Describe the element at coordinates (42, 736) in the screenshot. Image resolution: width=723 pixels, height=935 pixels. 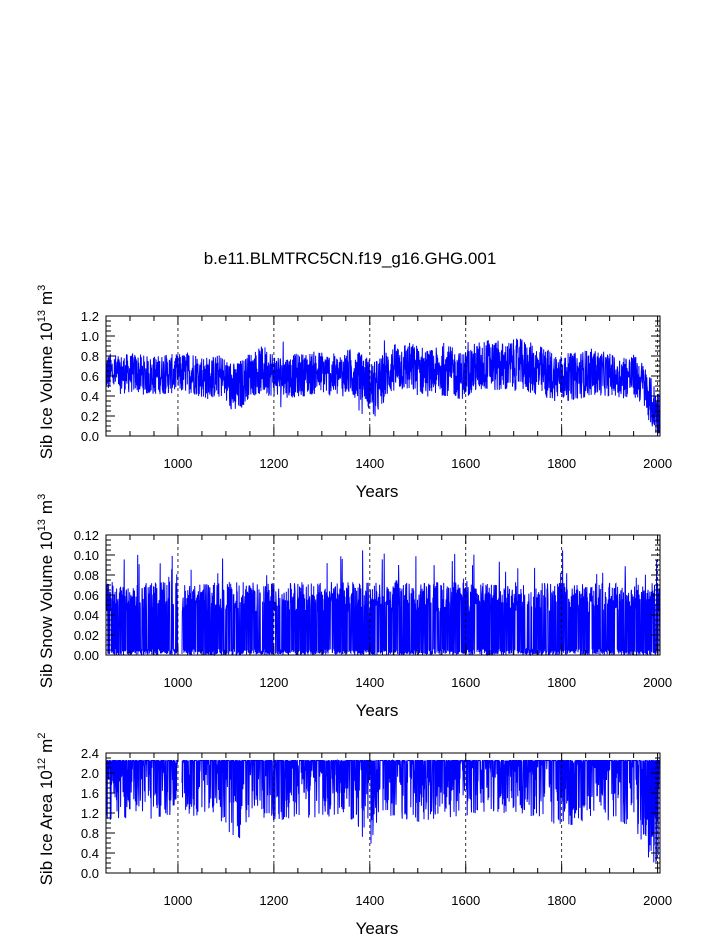
I see `y-axis-label-unit-exp: 2` at that location.